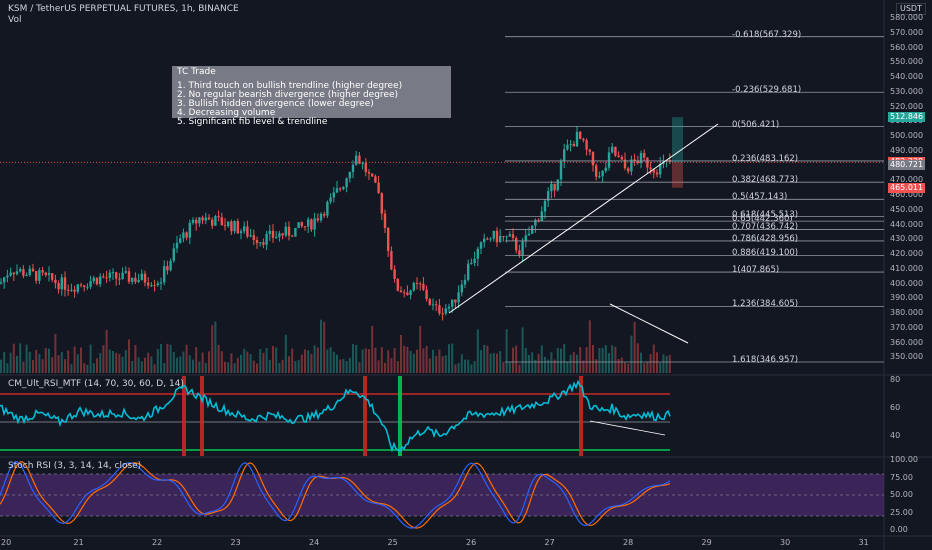  Describe the element at coordinates (75, 466) in the screenshot. I see `stoch-pane-title: Stoch RSI (3, 3, 14, 14, close)` at that location.